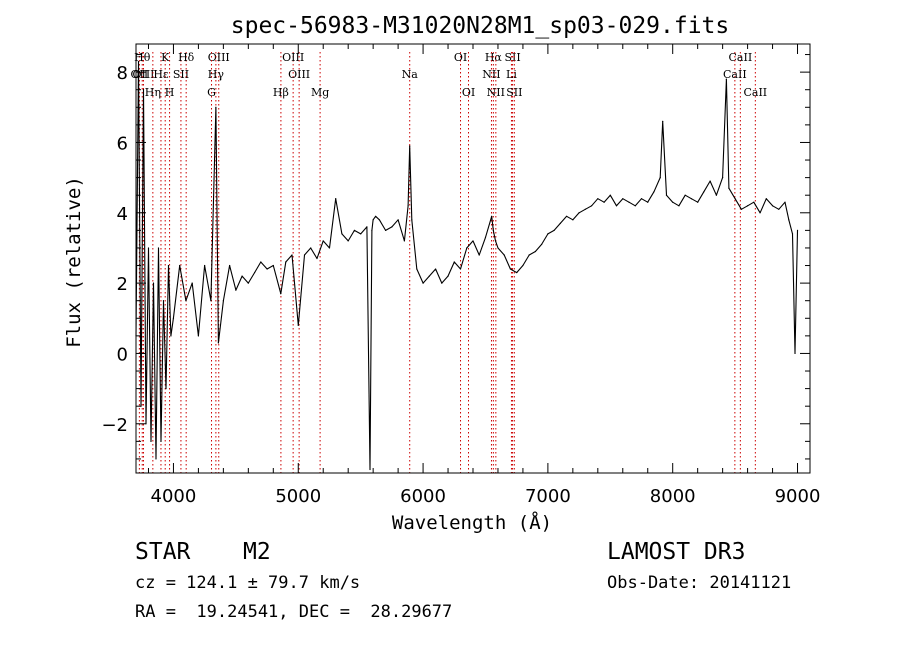 The height and width of the screenshot is (649, 900). I want to click on x-tick-label: 7000, so click(548, 496).